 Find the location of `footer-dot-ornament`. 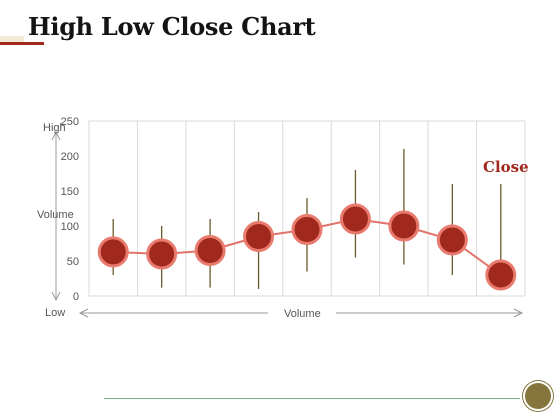

footer-dot-ornament is located at coordinates (538, 396).